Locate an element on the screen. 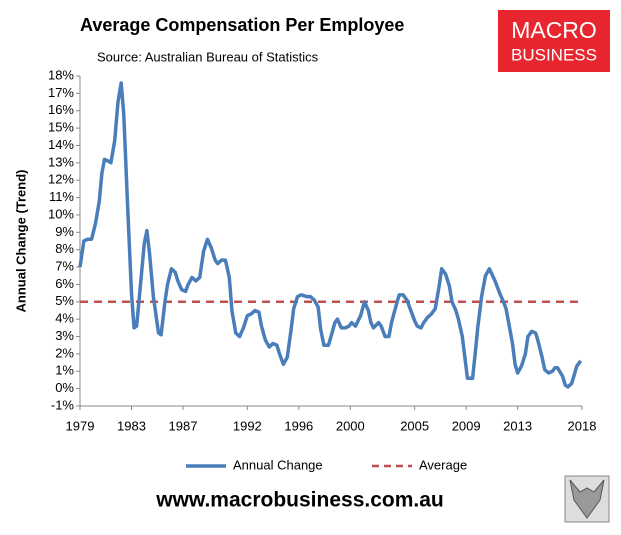 This screenshot has width=621, height=535. y-tick-label: 9% is located at coordinates (64, 231).